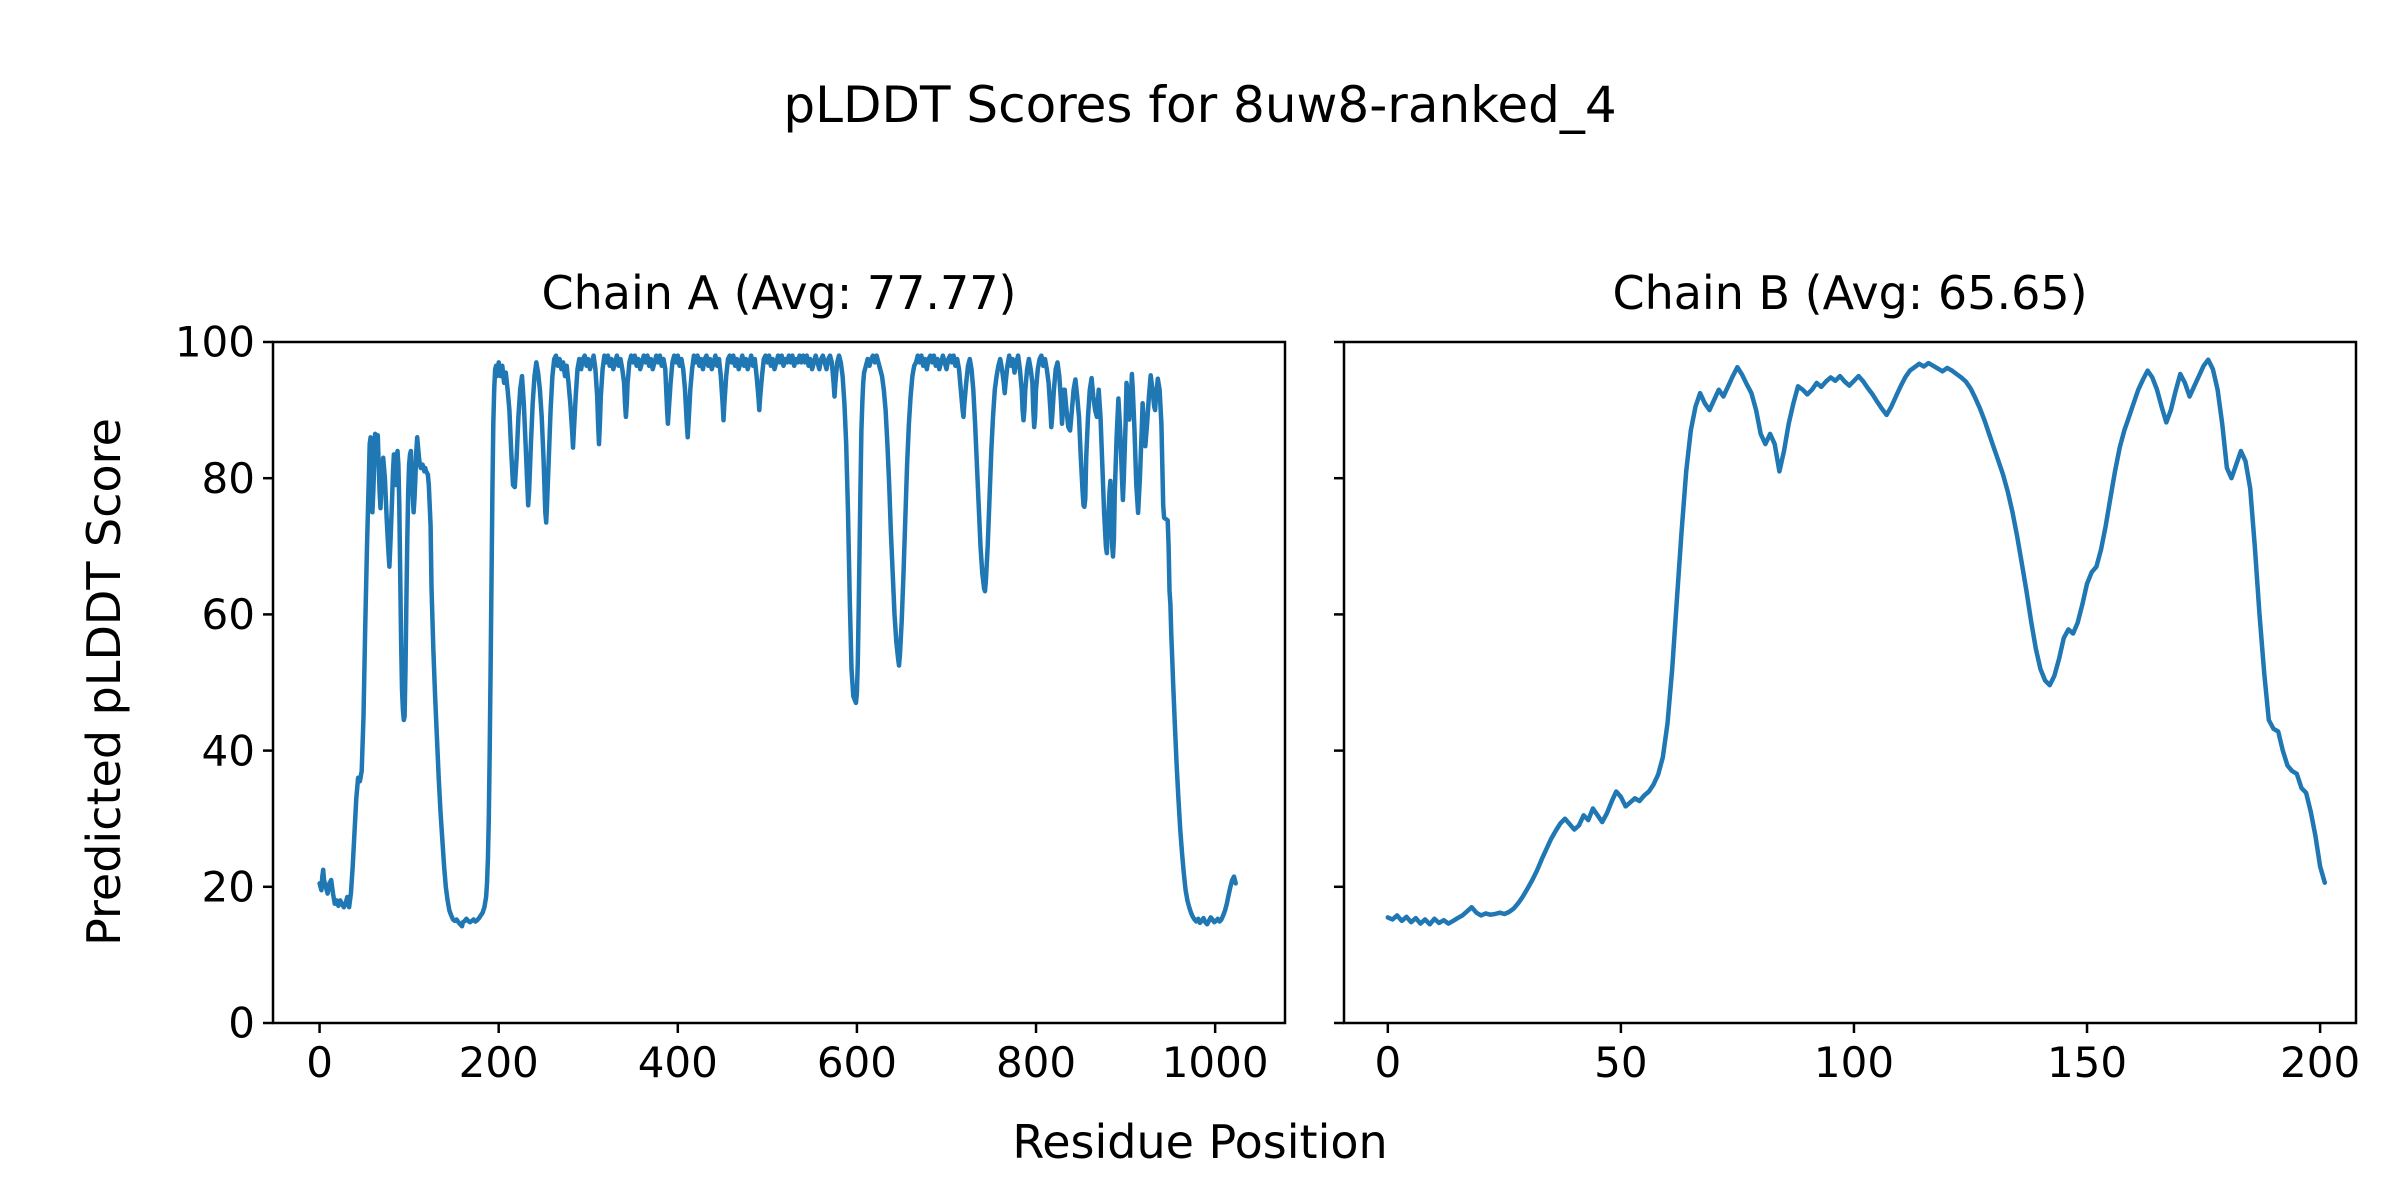 This screenshot has width=2400, height=1200. Describe the element at coordinates (228, 887) in the screenshot. I see `y-tick-label-a: 20` at that location.